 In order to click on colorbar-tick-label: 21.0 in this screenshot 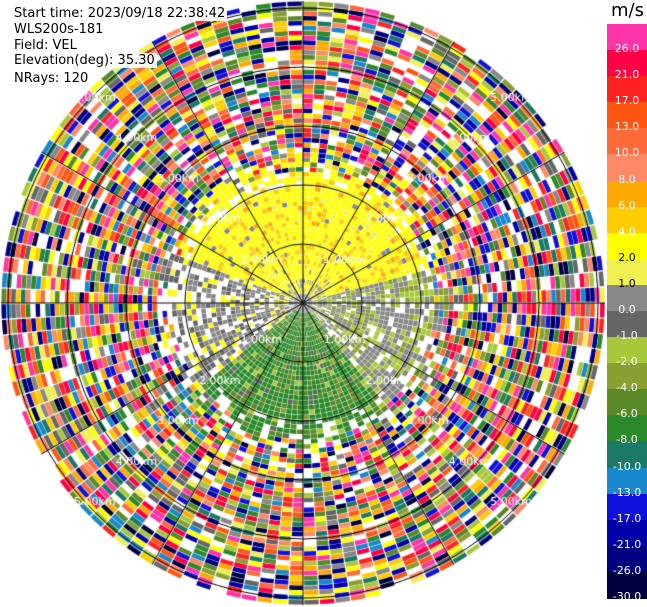, I will do `click(627, 75)`.